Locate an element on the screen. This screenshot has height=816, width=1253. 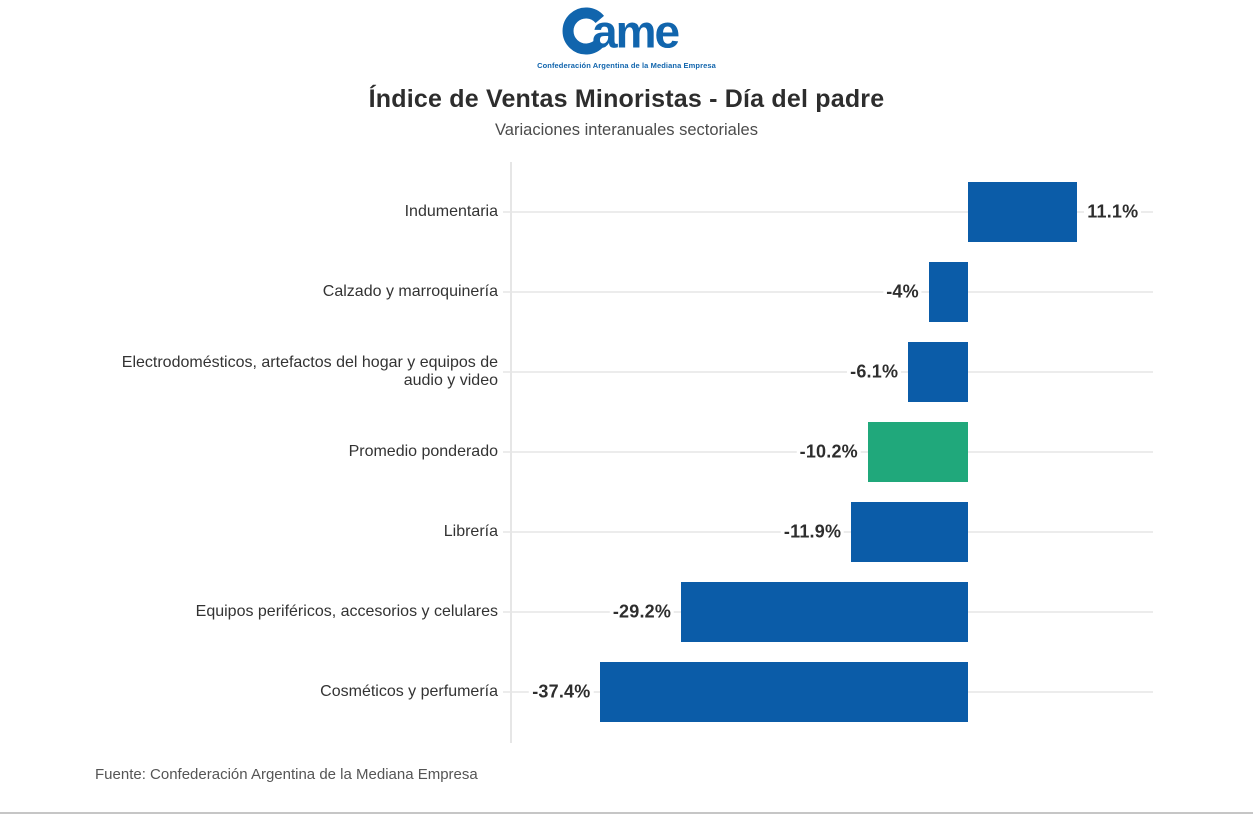
value-label-libreria: -11.9% is located at coordinates (812, 532).